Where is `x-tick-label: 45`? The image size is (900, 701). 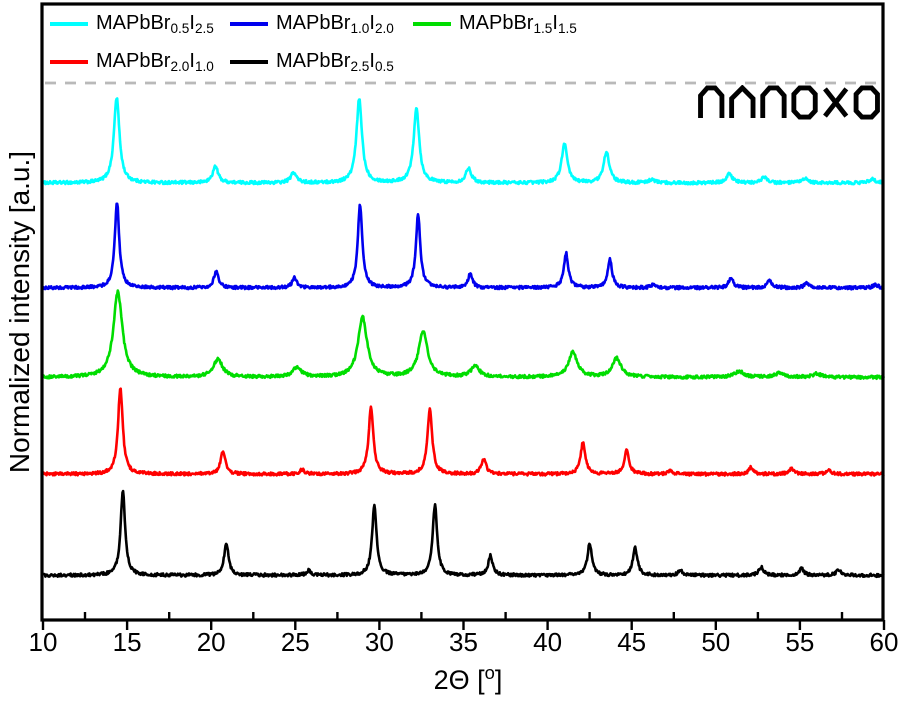 x-tick-label: 45 is located at coordinates (632, 642).